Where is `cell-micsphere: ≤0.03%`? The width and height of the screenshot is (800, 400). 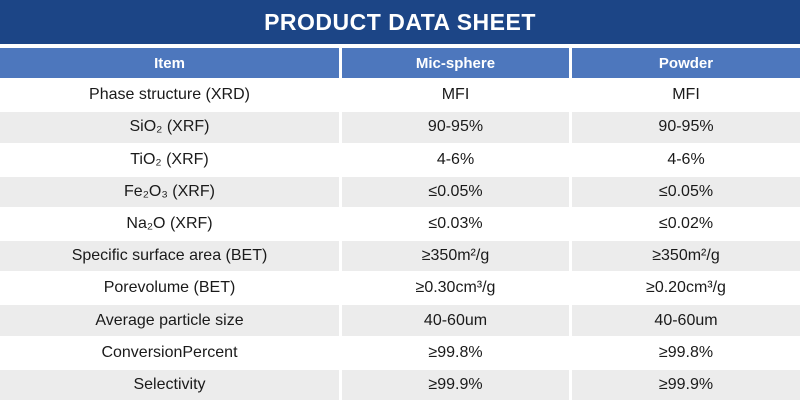 cell-micsphere: ≤0.03% is located at coordinates (455, 224).